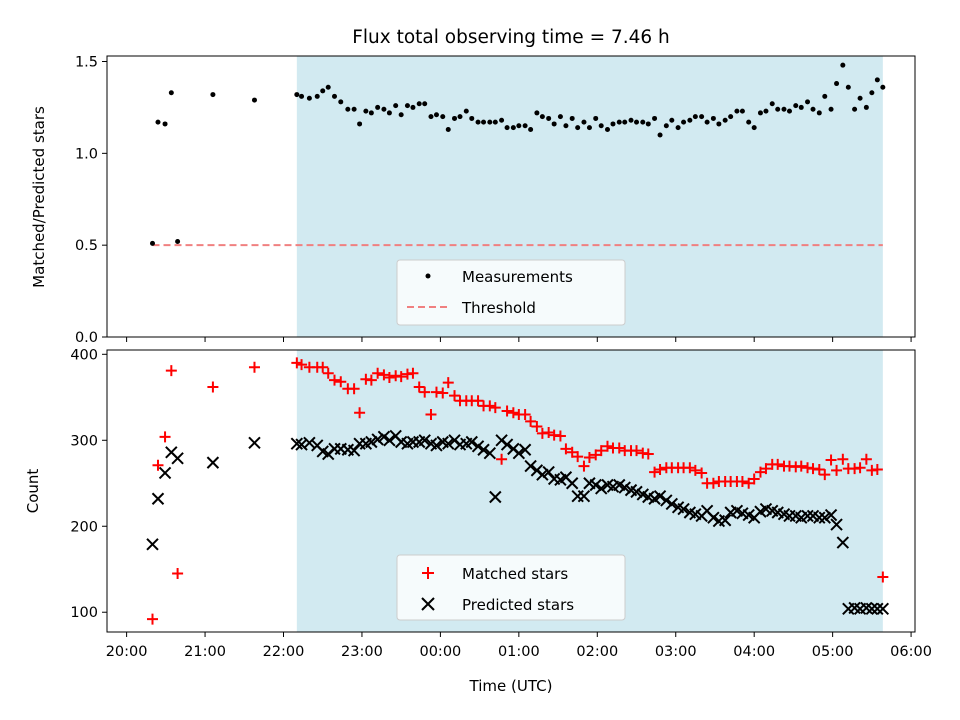 The image size is (960, 720). I want to click on bottom-xtick-label: 23:00, so click(362, 652).